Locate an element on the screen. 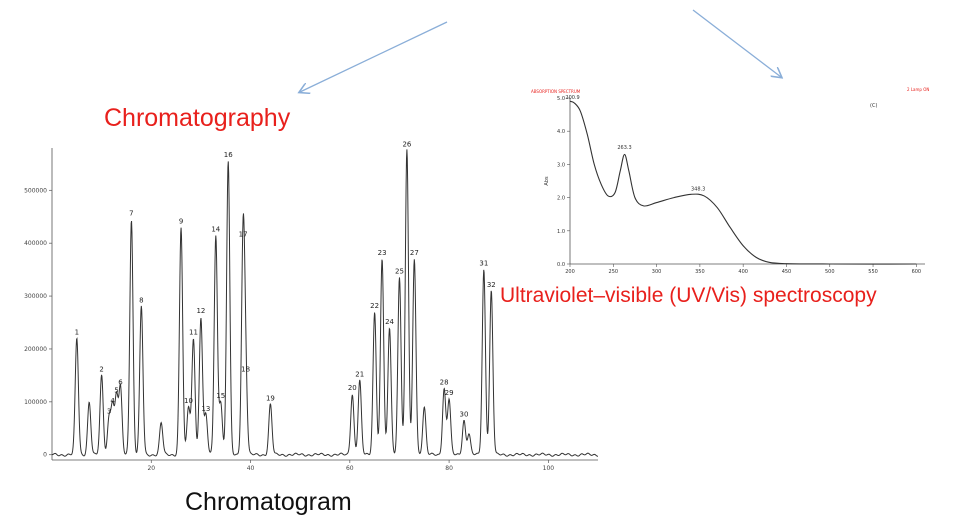 This screenshot has width=964, height=525. uv-y-tick-label: 5.0 is located at coordinates (561, 99).